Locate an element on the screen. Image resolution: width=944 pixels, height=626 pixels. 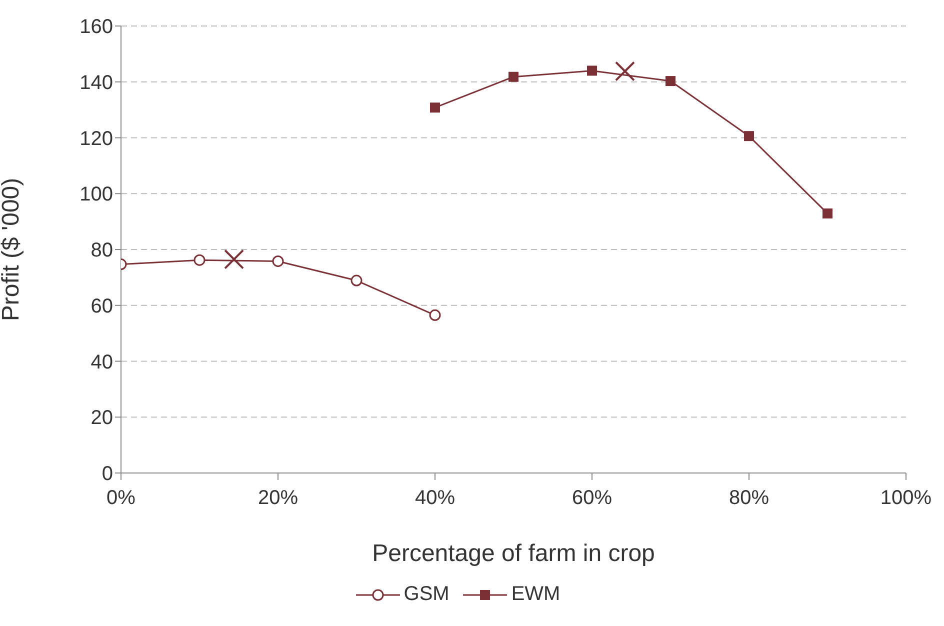
y-tick-label: 60 is located at coordinates (101, 306).